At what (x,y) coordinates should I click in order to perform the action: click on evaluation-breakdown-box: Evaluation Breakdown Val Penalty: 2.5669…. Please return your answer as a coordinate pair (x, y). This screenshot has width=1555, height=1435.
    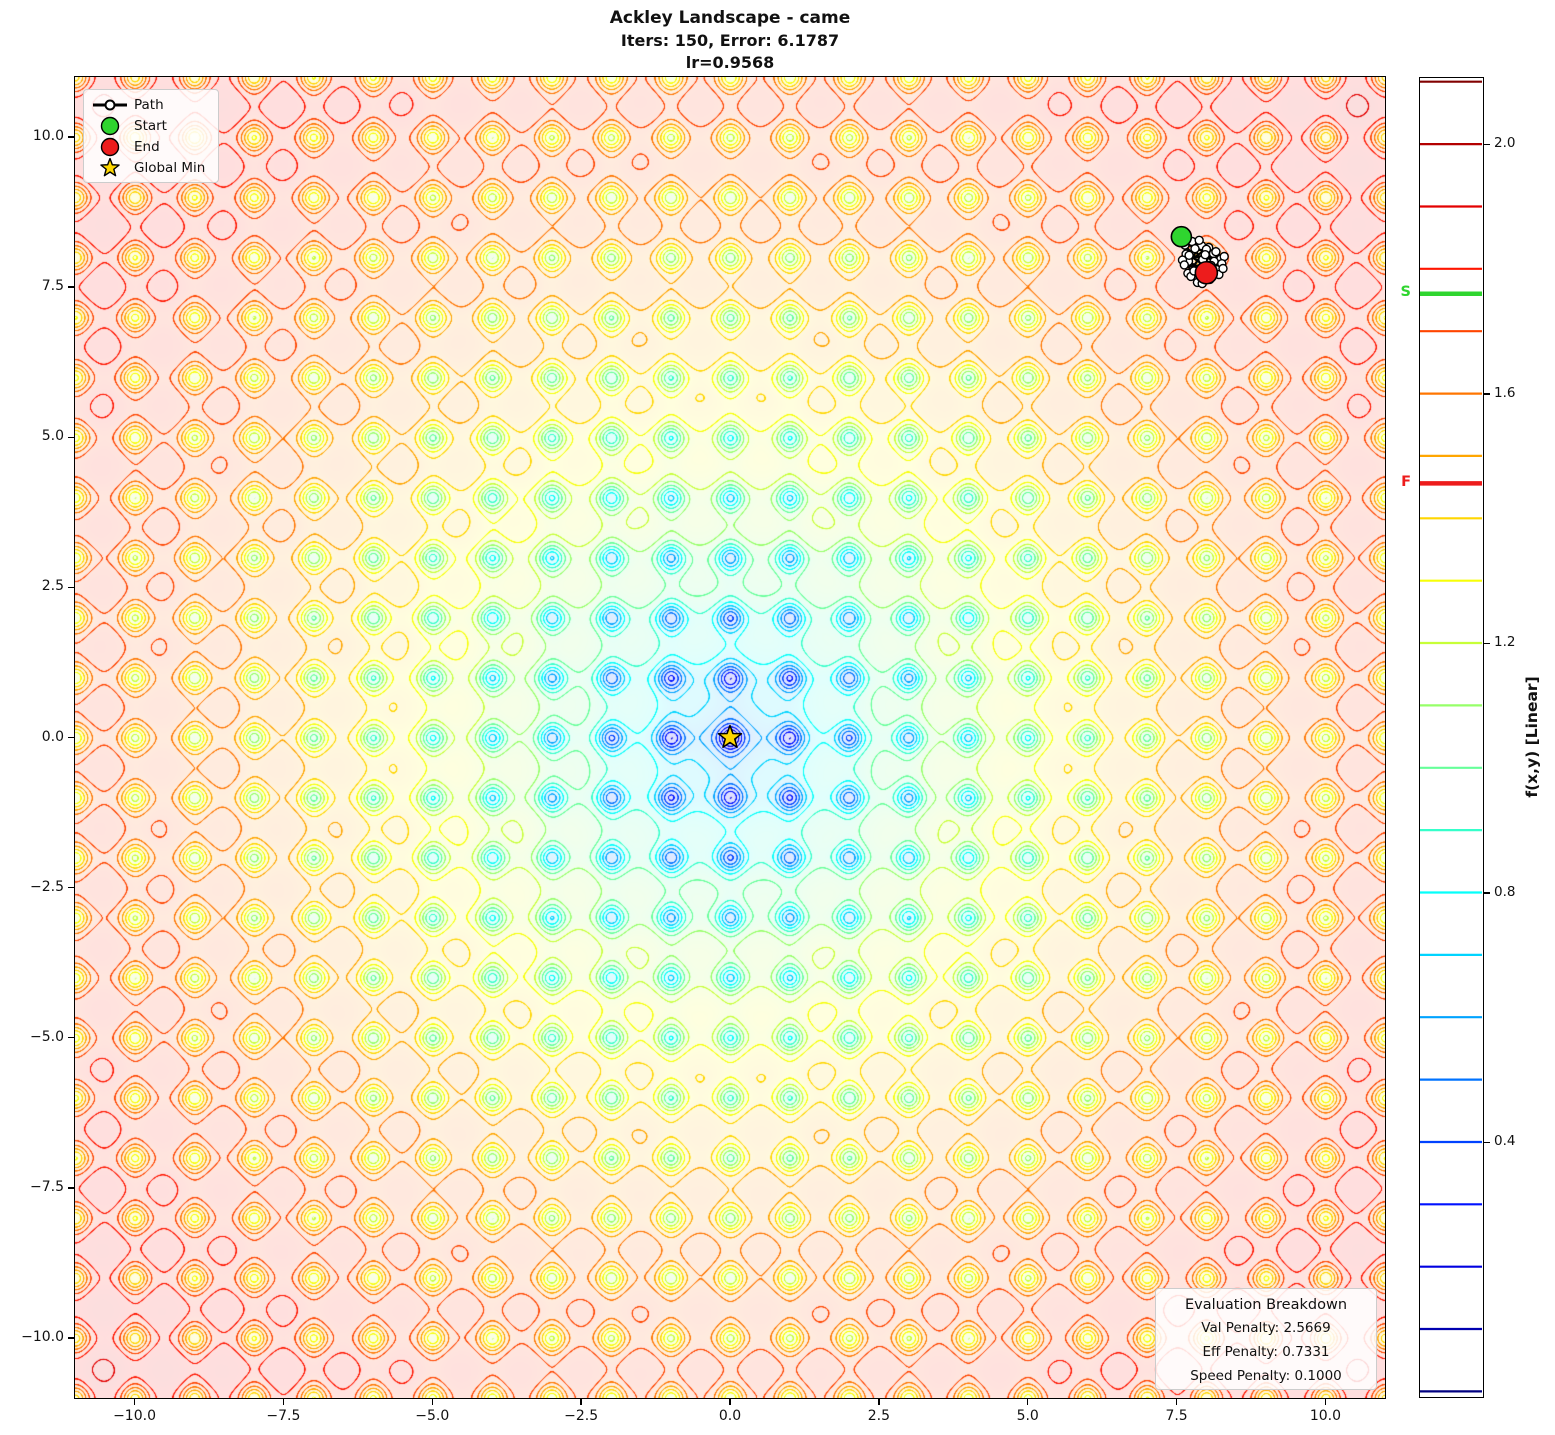
    Looking at the image, I should click on (1266, 1339).